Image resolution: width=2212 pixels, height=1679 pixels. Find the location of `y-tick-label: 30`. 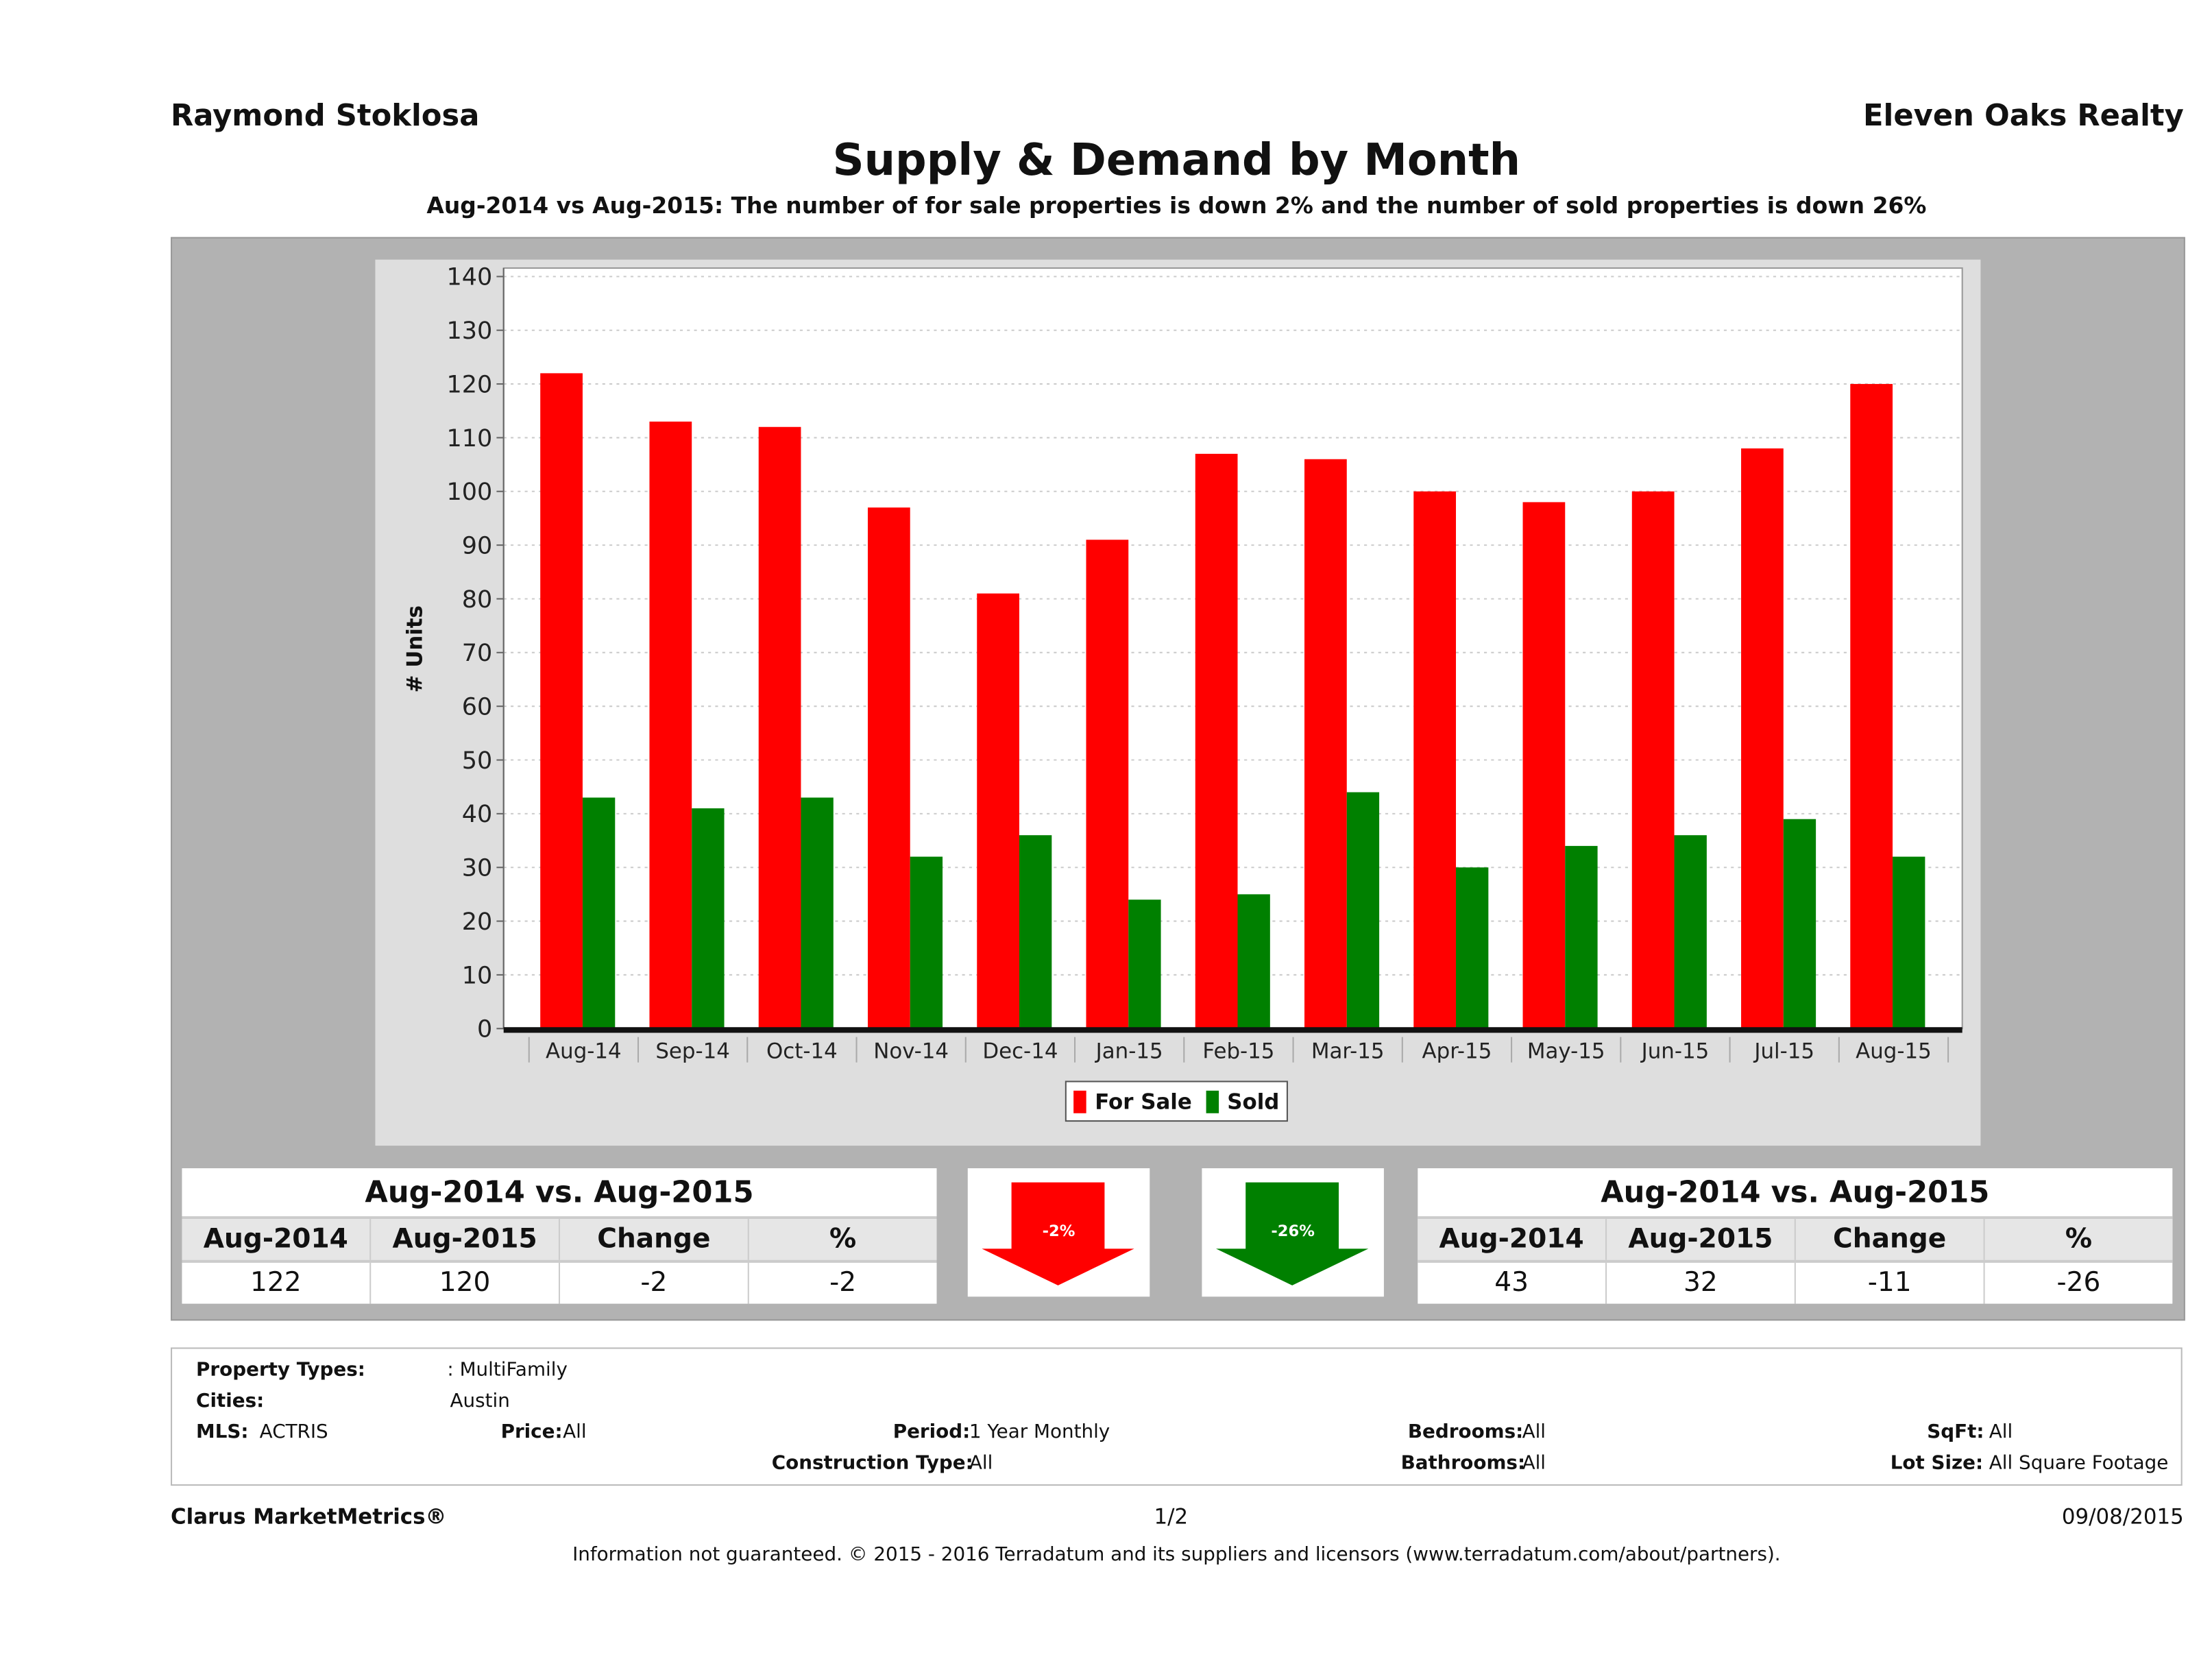

y-tick-label: 30 is located at coordinates (477, 868).